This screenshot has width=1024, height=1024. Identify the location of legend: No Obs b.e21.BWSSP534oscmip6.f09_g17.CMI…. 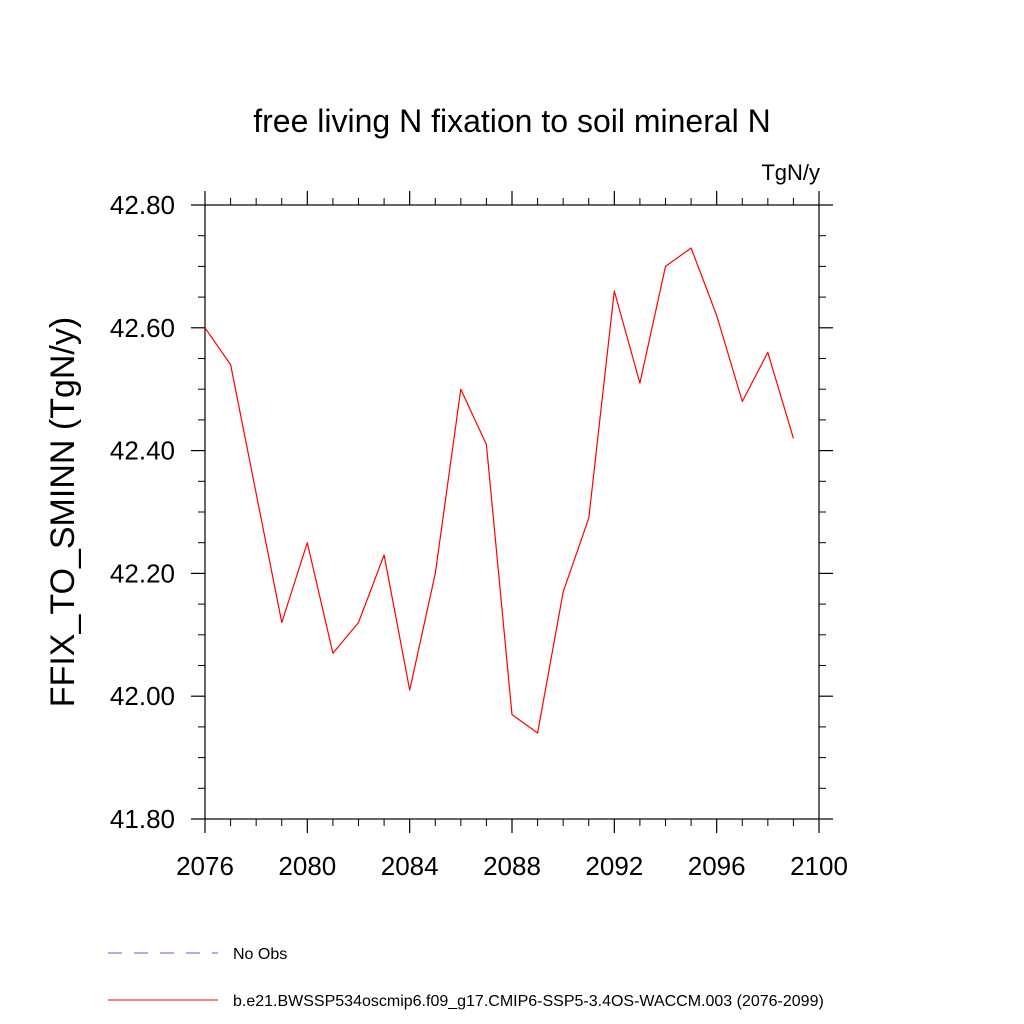
(466, 978).